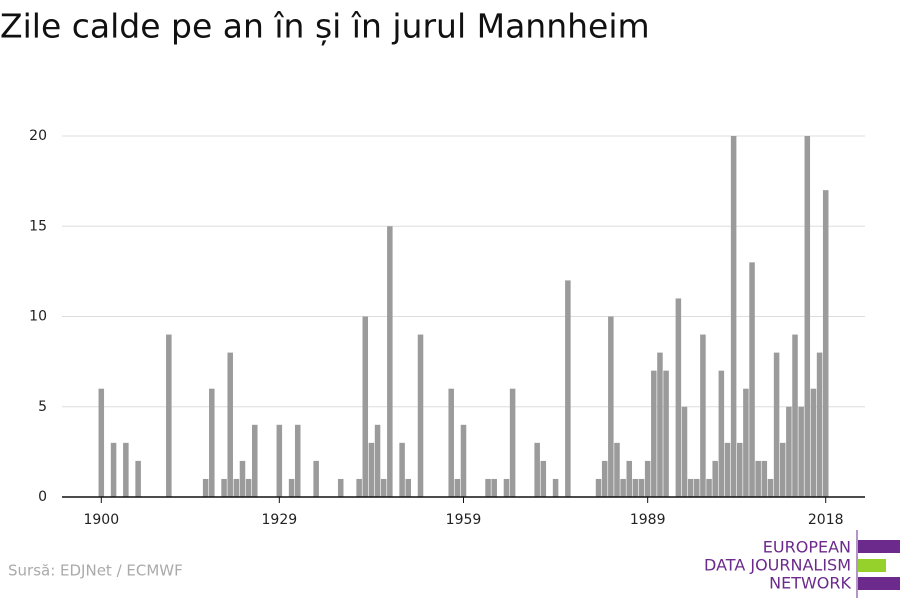 Image resolution: width=900 pixels, height=600 pixels. I want to click on y-tick-label: 20, so click(38, 136).